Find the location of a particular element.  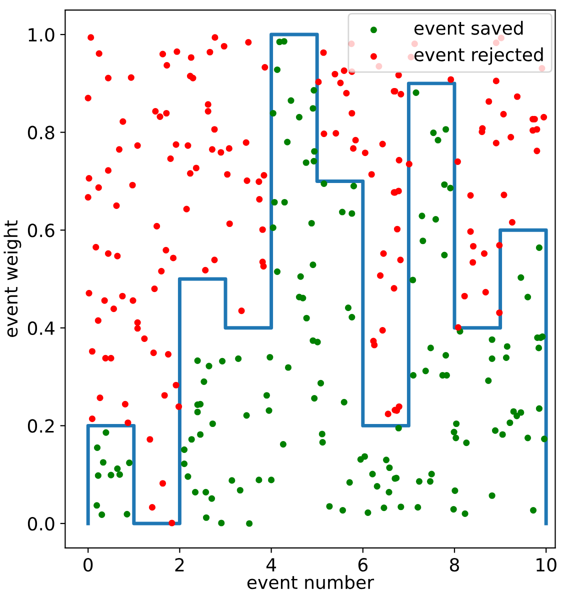

y-tick-label: 1.0 is located at coordinates (41, 35).